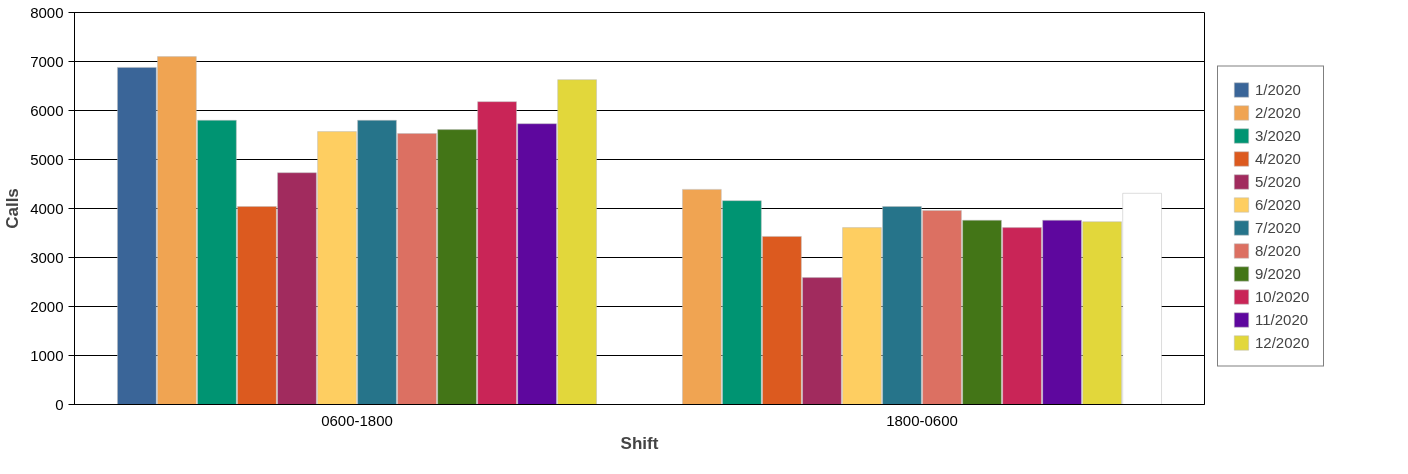 This screenshot has height=474, width=1408. What do you see at coordinates (47, 355) in the screenshot?
I see `y-tick-label: 1000` at bounding box center [47, 355].